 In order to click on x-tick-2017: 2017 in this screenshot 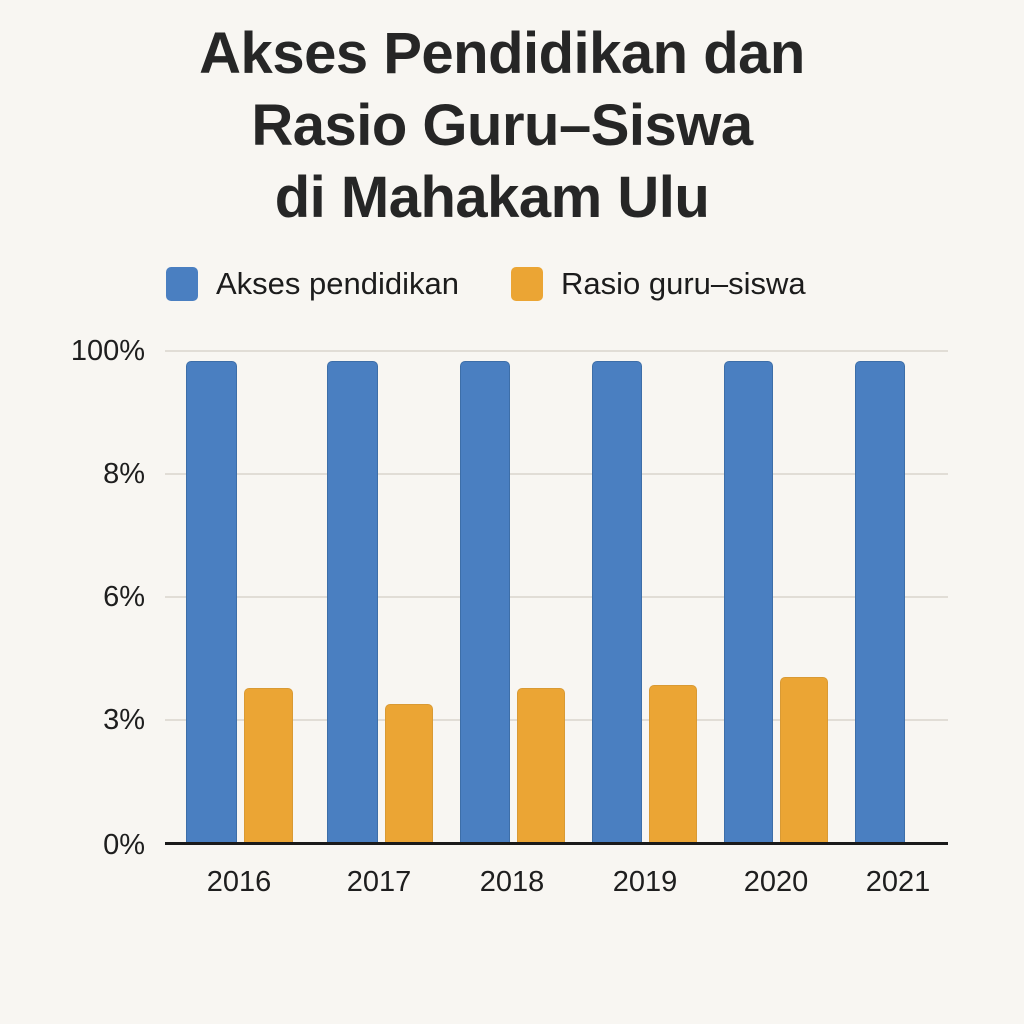, I will do `click(379, 882)`.